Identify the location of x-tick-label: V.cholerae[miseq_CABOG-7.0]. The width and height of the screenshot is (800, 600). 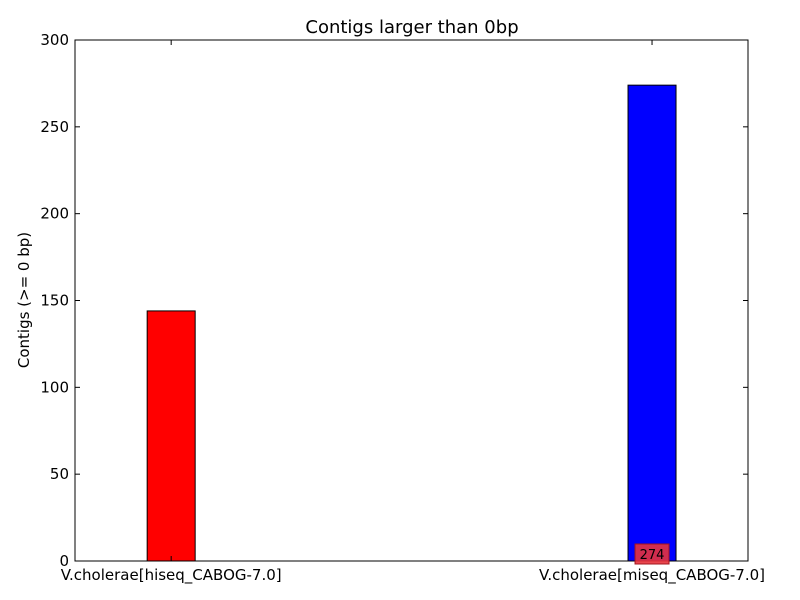
(652, 575).